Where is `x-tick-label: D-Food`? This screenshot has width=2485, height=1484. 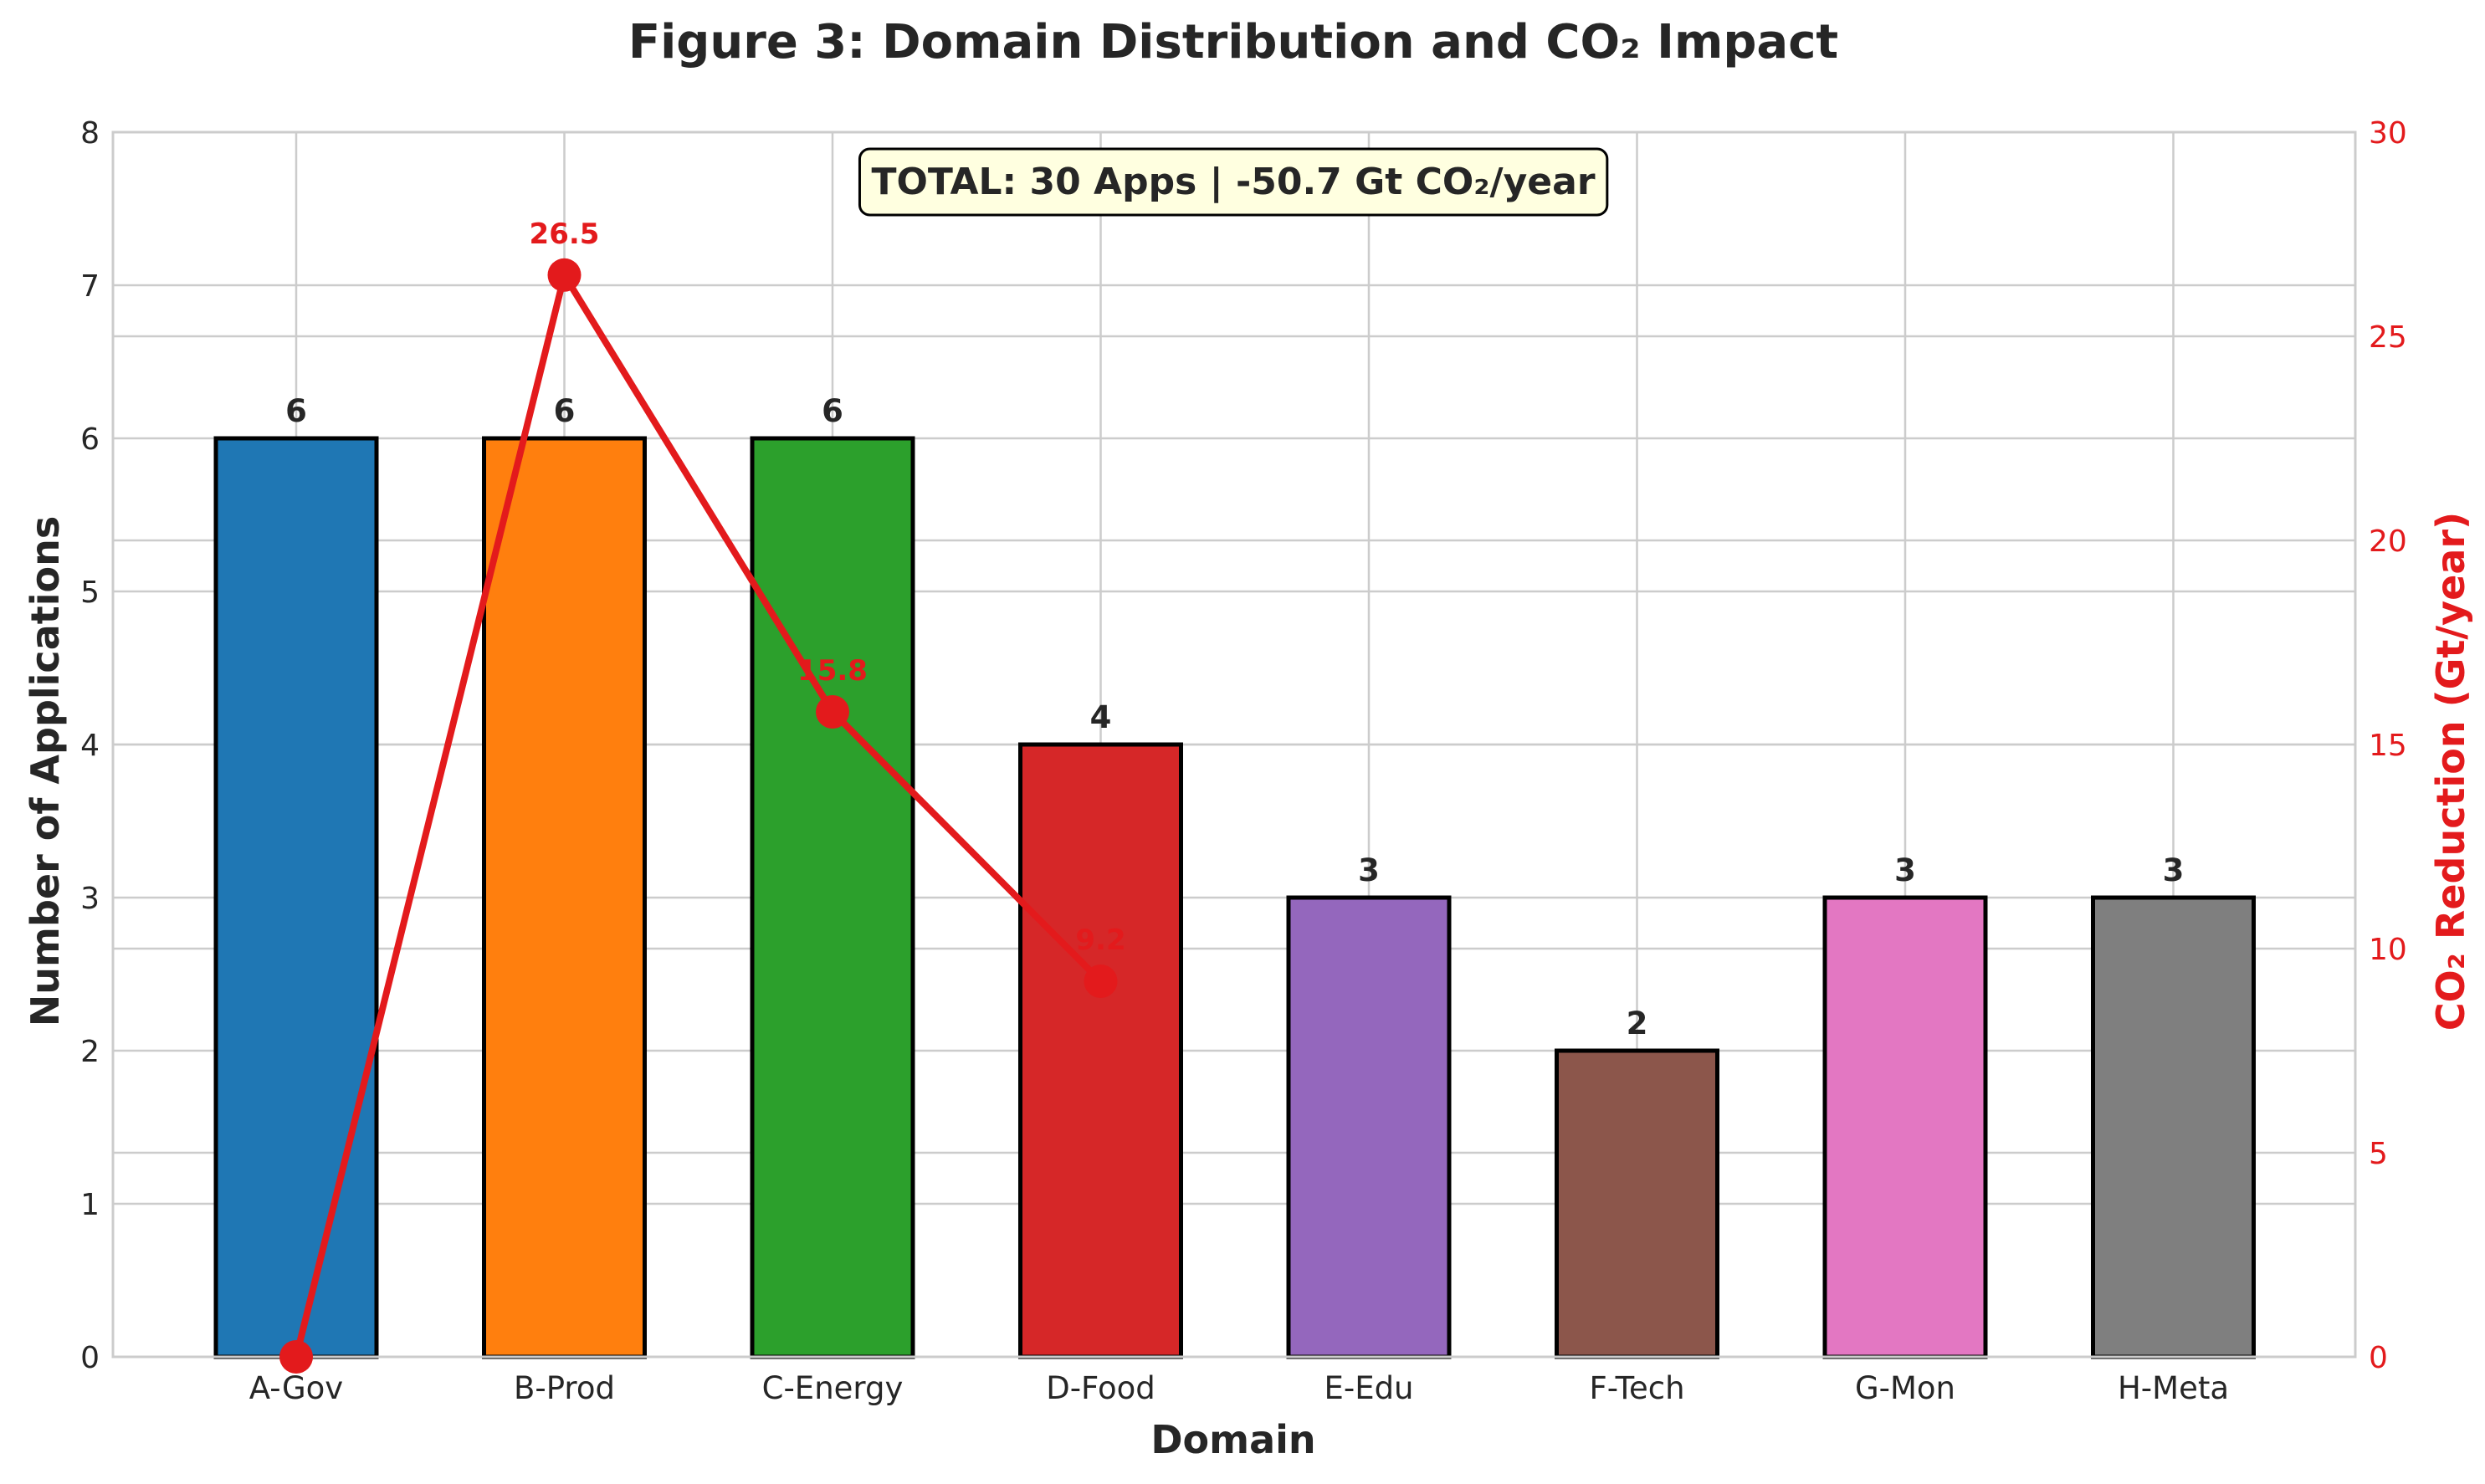
x-tick-label: D-Food is located at coordinates (1101, 1388).